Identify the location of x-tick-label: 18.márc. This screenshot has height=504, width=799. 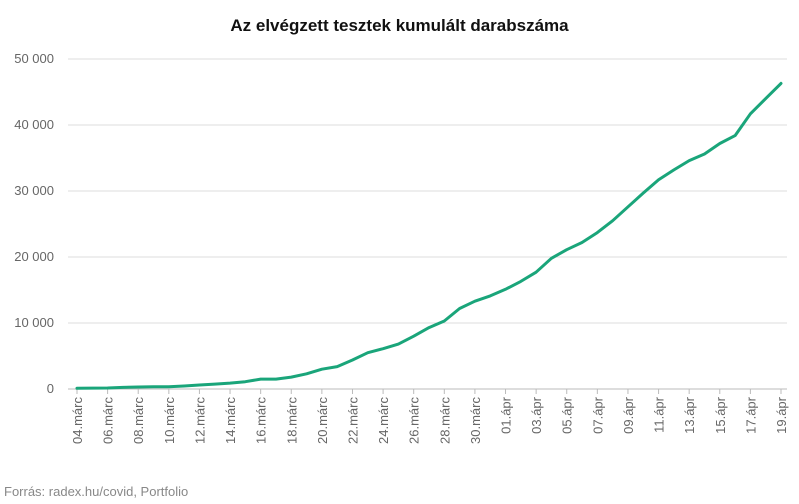
(291, 420).